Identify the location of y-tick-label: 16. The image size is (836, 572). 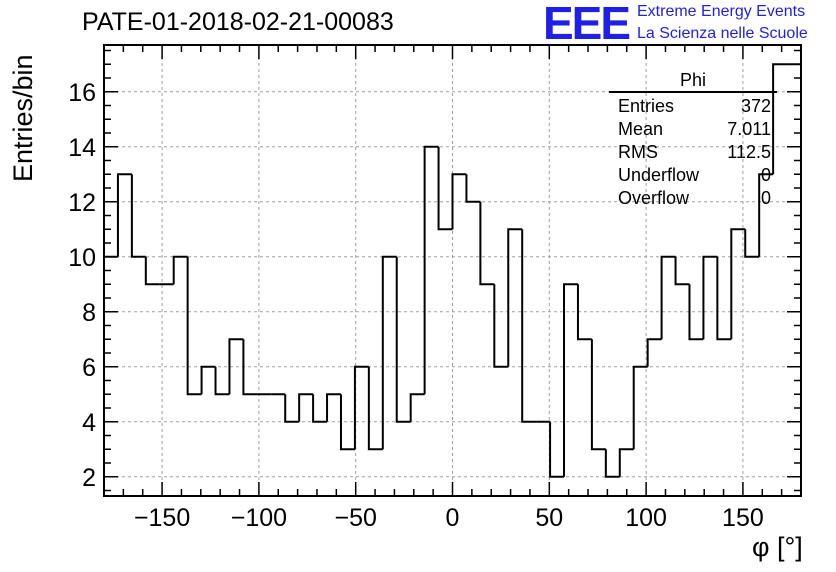
(82, 93).